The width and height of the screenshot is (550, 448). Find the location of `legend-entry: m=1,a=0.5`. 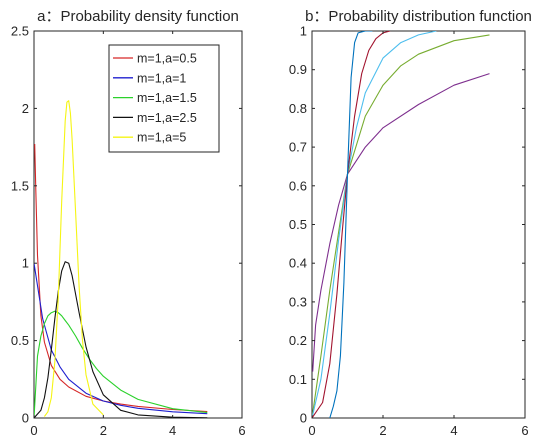

legend-entry: m=1,a=0.5 is located at coordinates (167, 59).